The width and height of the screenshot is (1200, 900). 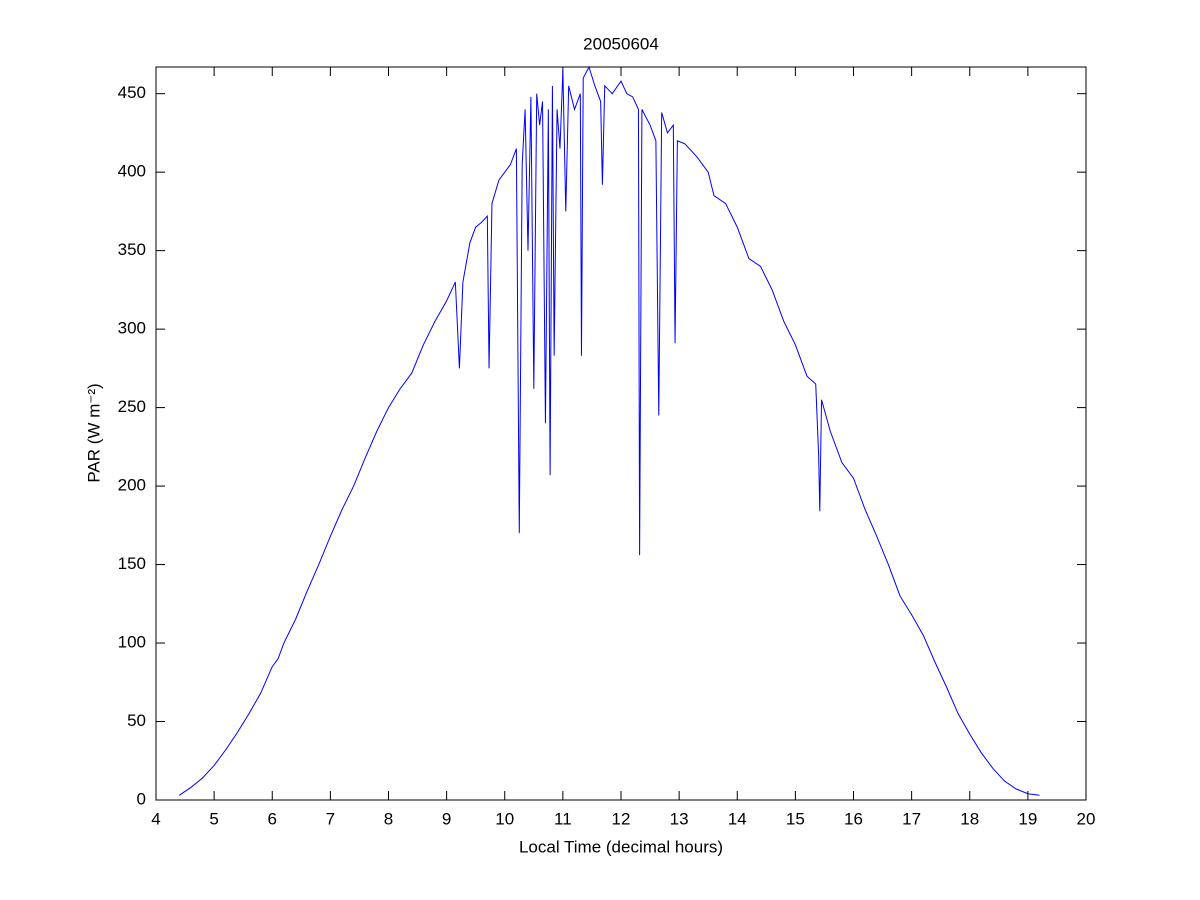 I want to click on x-tick-label: 14, so click(x=737, y=818).